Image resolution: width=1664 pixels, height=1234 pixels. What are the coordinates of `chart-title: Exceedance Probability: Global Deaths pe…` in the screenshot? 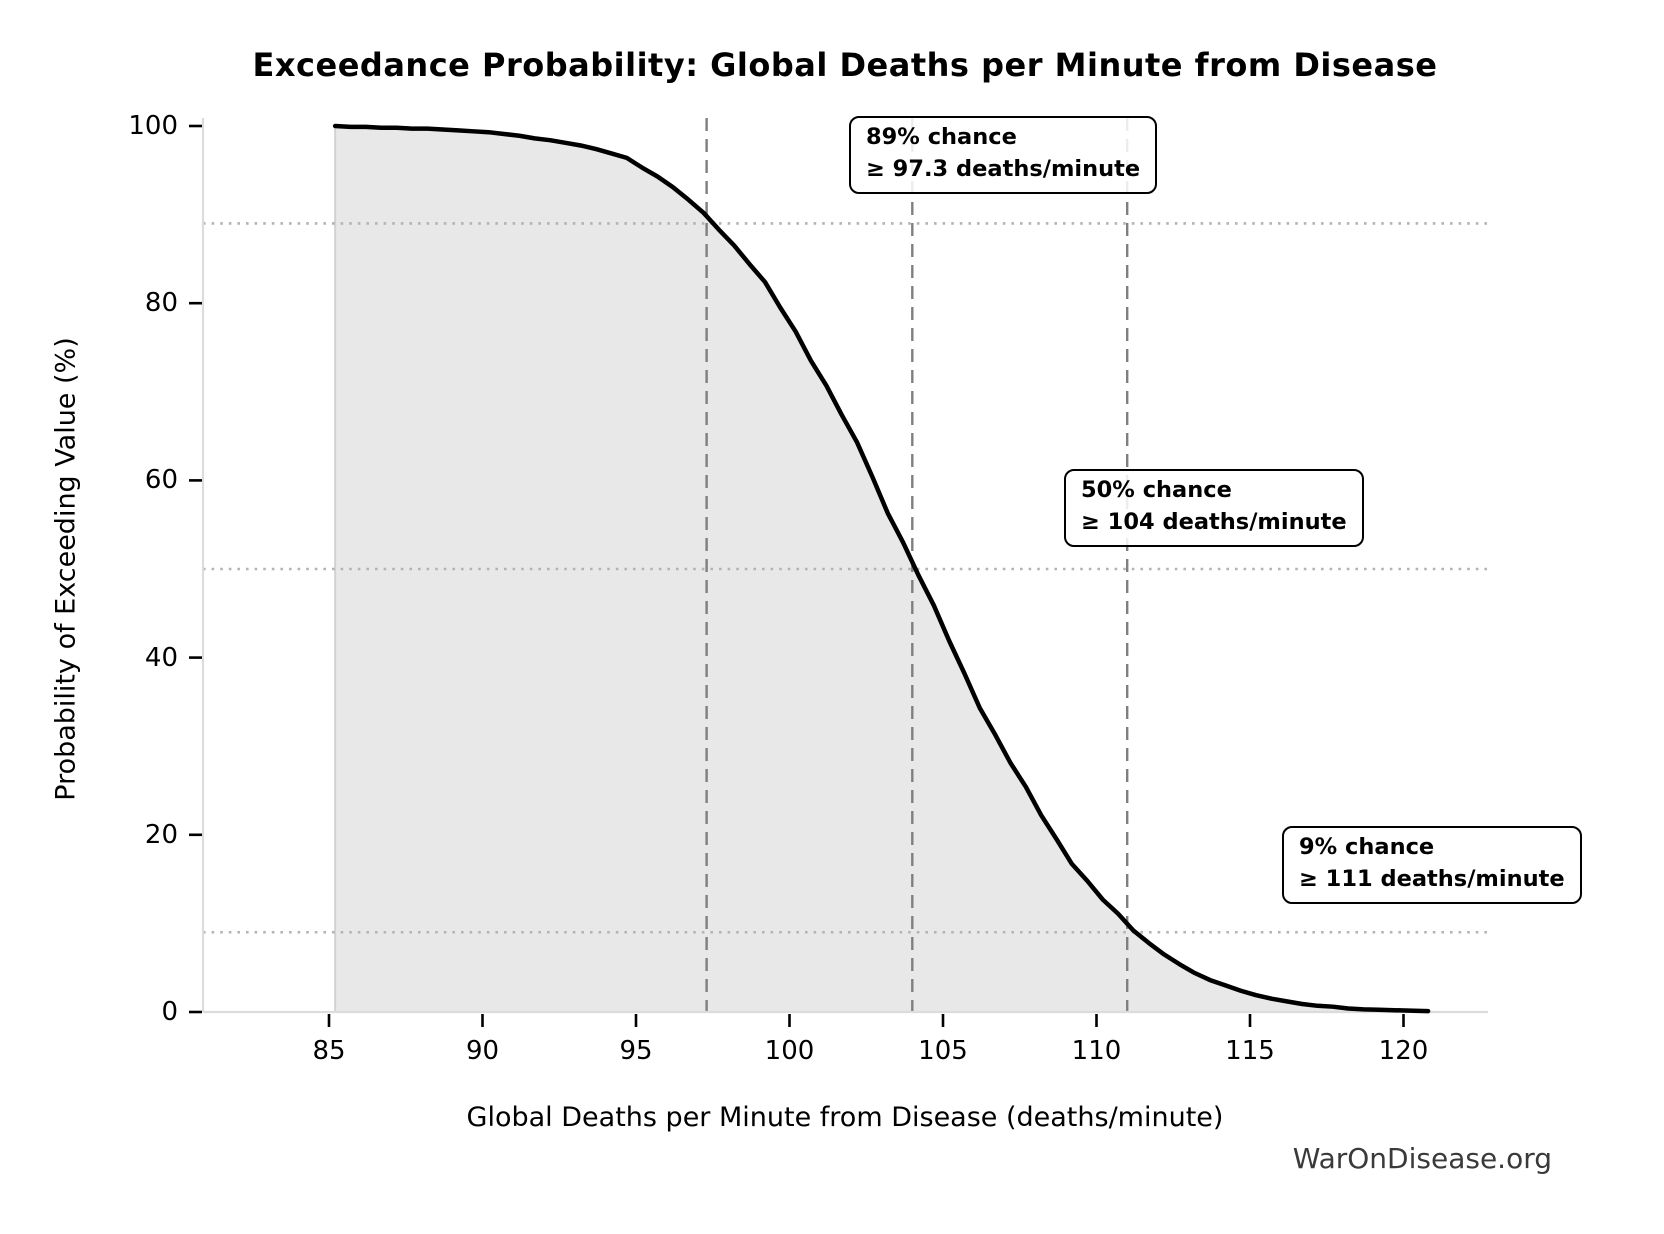 It's located at (845, 65).